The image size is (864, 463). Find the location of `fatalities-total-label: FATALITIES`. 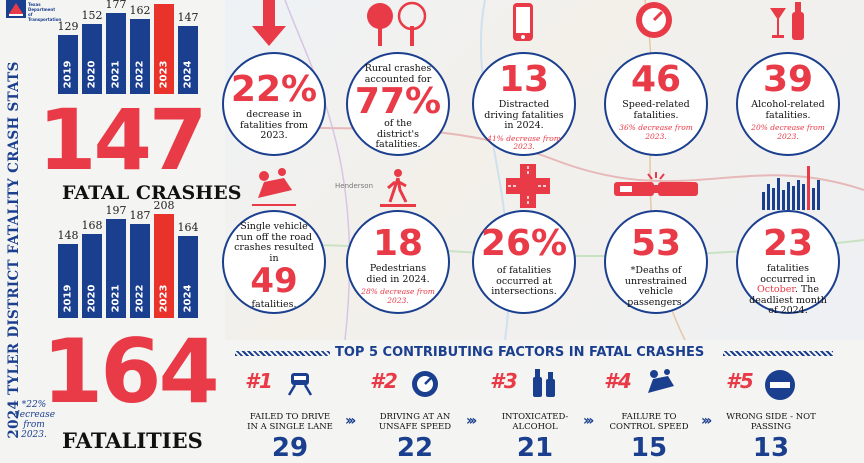

fatalities-total-label: FATALITIES is located at coordinates (132, 440).